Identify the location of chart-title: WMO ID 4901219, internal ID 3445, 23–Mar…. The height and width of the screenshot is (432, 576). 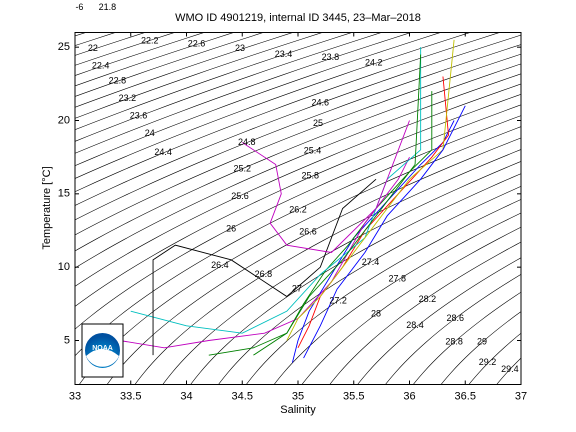
(298, 18).